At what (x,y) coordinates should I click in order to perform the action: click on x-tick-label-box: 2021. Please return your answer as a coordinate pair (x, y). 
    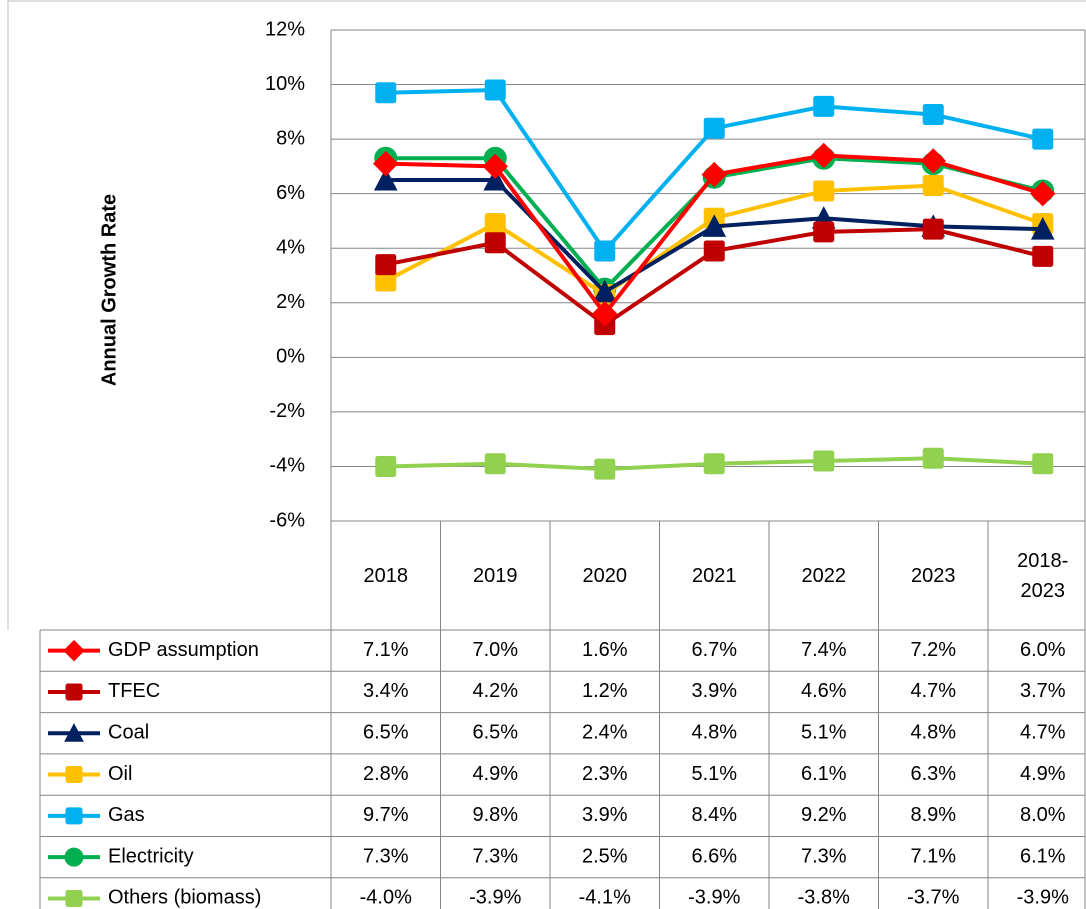
    Looking at the image, I should click on (715, 575).